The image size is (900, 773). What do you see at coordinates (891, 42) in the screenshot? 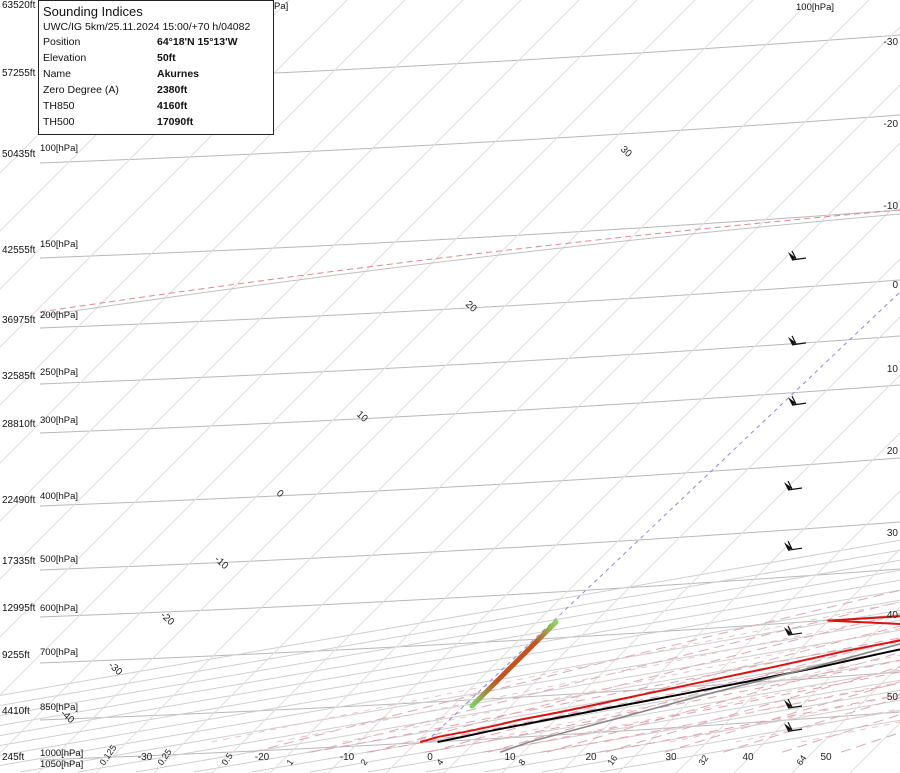
I see `right-isotherm-label: -30` at bounding box center [891, 42].